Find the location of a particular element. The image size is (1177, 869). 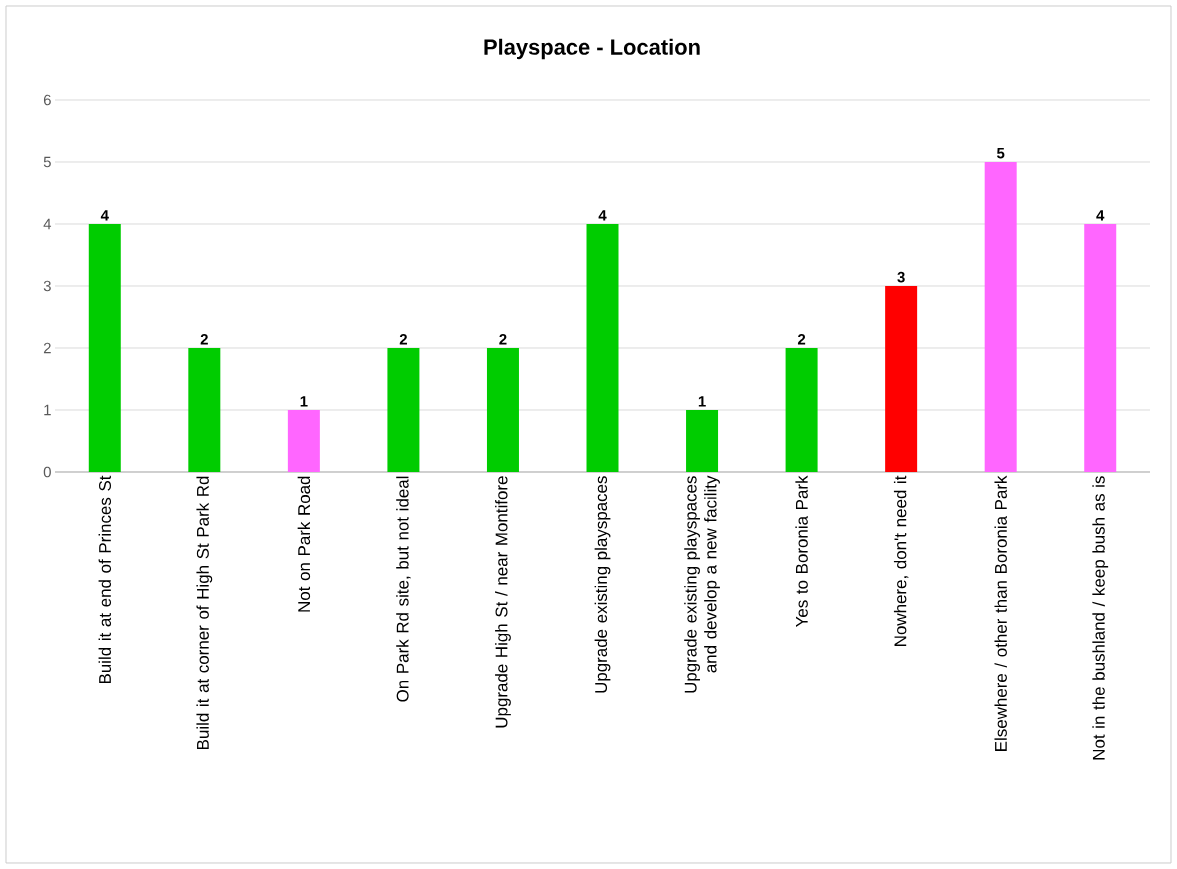

x-tick-label: Yes to Boronia Park is located at coordinates (801, 551).